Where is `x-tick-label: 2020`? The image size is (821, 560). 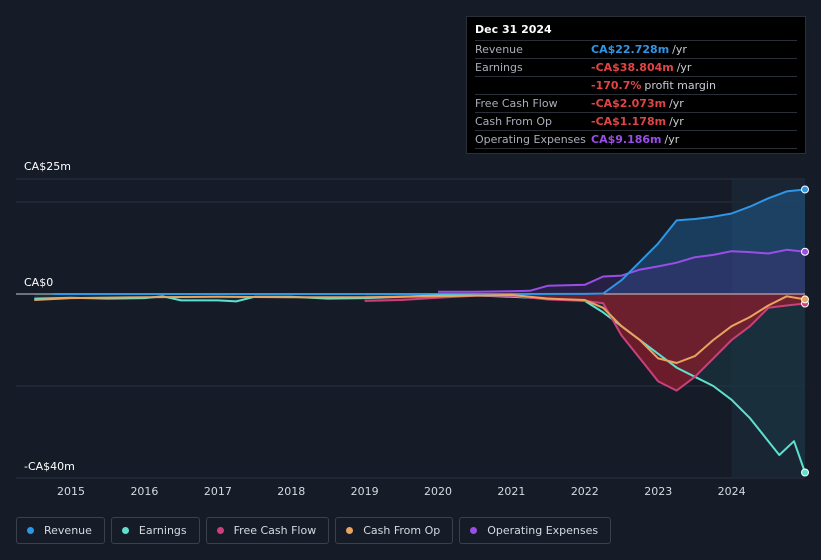 x-tick-label: 2020 is located at coordinates (438, 491).